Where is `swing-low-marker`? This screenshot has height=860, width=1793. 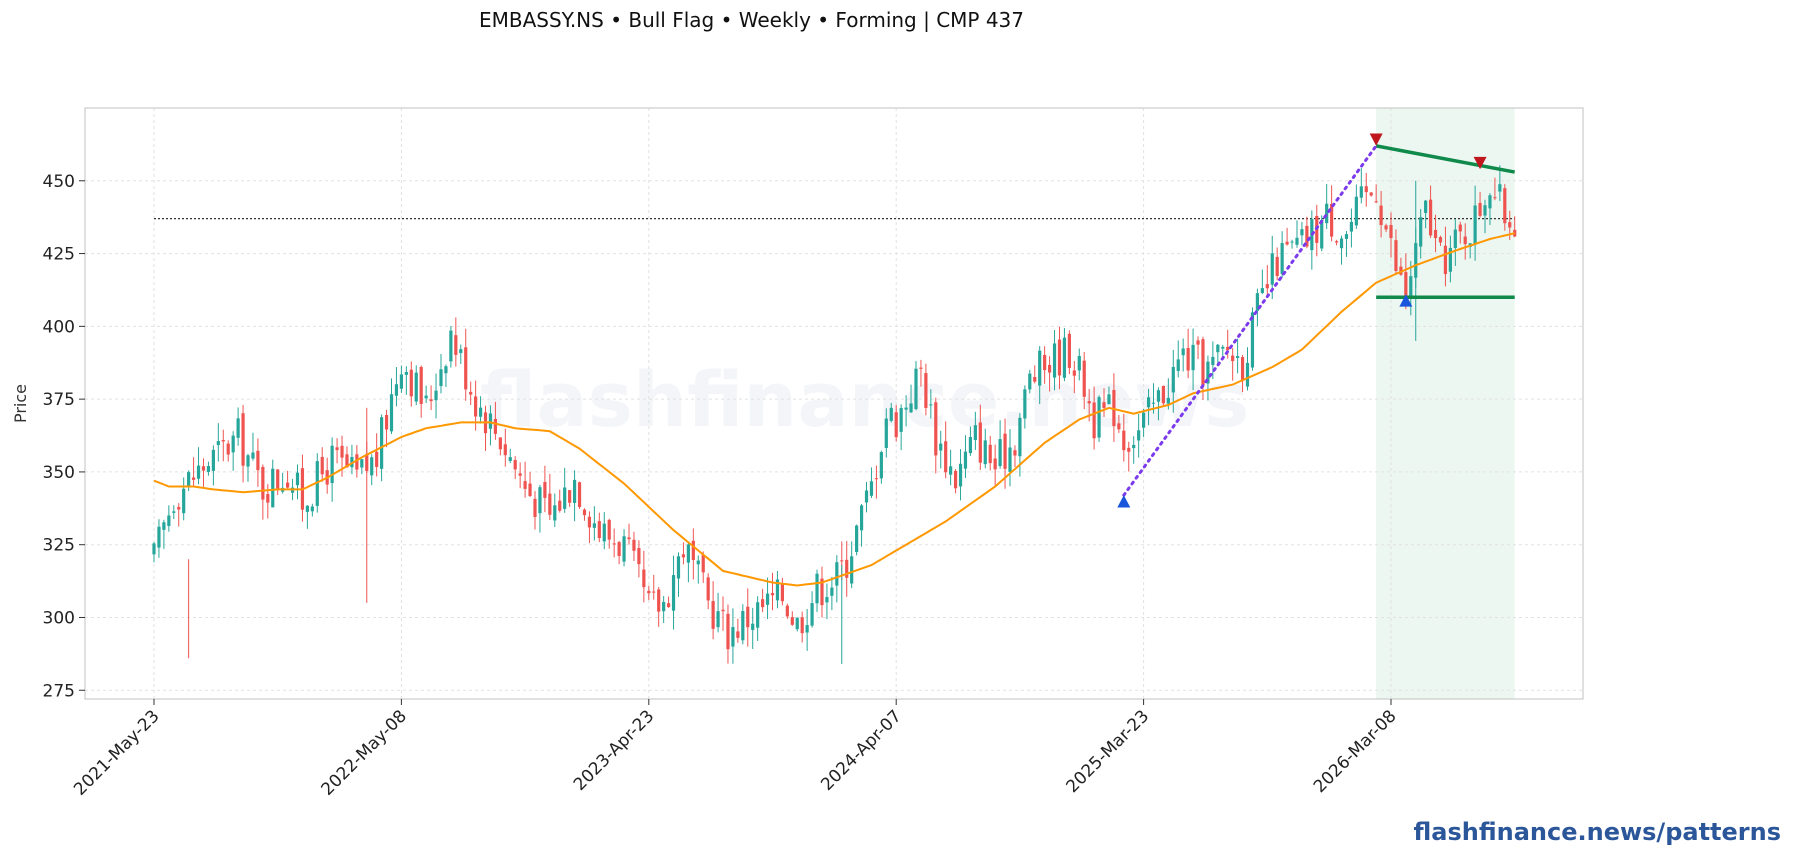 swing-low-marker is located at coordinates (1124, 501).